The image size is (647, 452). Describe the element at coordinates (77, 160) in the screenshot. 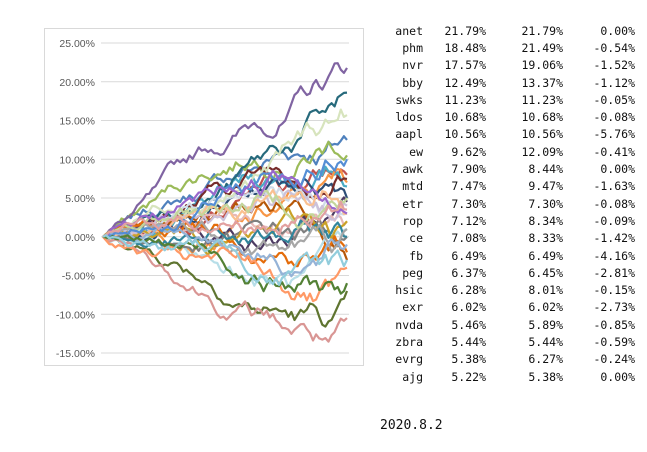

I see `y-tick-label: 10.00%` at that location.